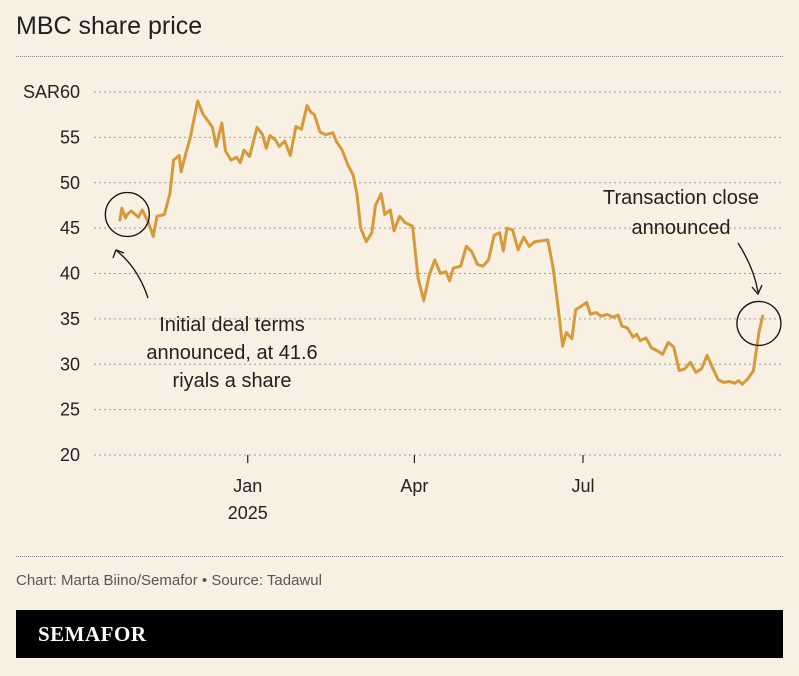 This screenshot has height=676, width=799. I want to click on brand-bar: SEMAFOR, so click(399, 634).